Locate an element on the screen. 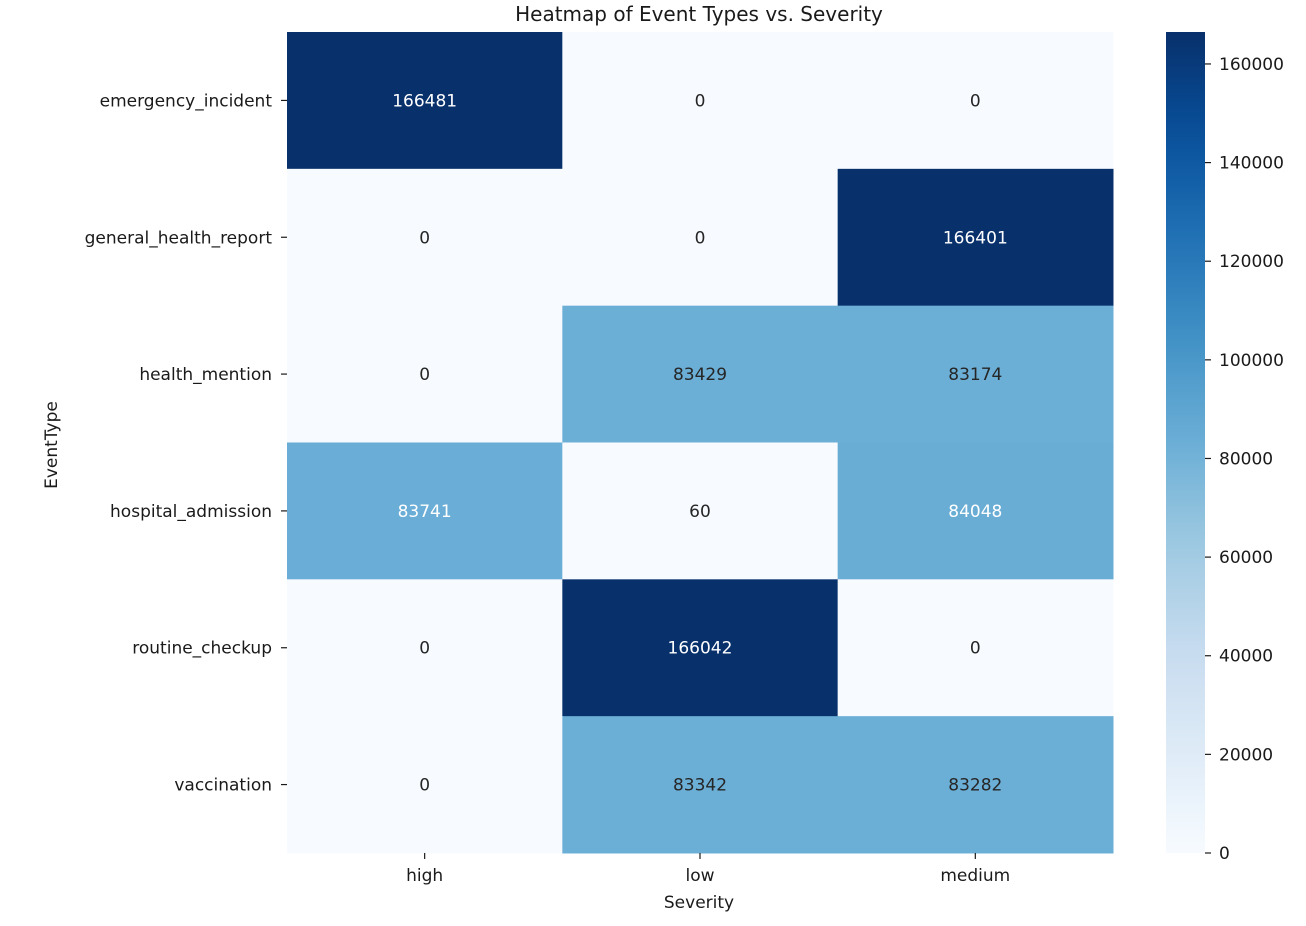 The height and width of the screenshot is (926, 1306). cell-value-label: 84048 is located at coordinates (975, 512).